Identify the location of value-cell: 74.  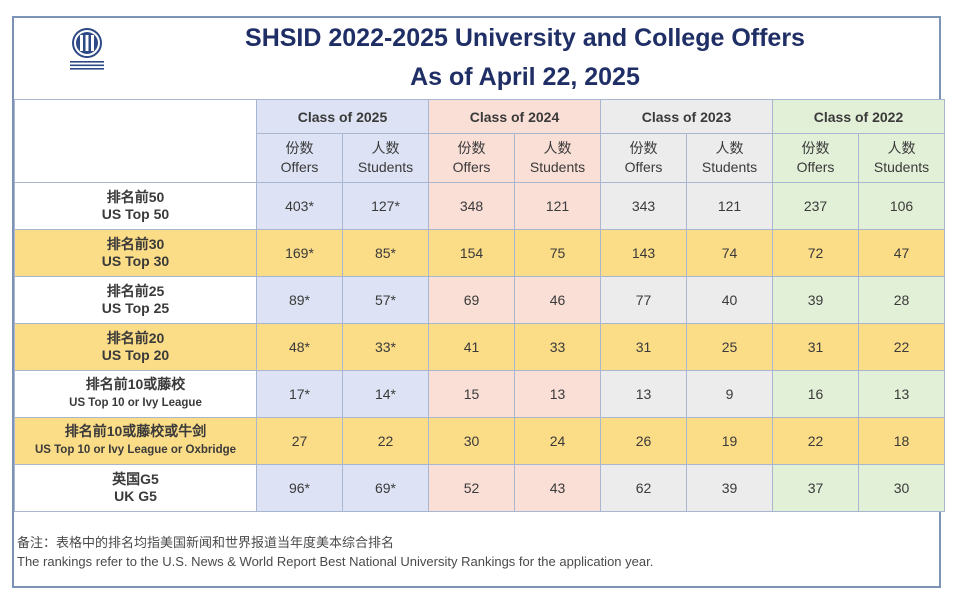
(729, 253).